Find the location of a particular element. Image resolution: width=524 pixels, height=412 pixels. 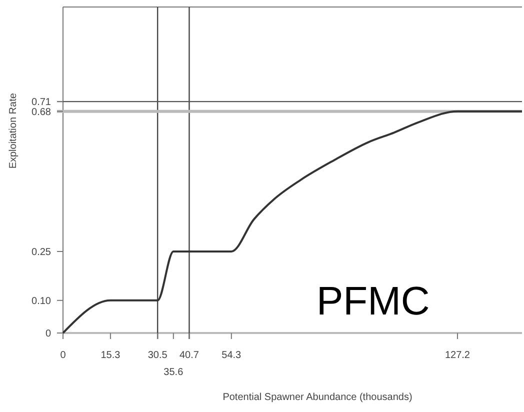

x-tick-label: 15.3 is located at coordinates (110, 355).